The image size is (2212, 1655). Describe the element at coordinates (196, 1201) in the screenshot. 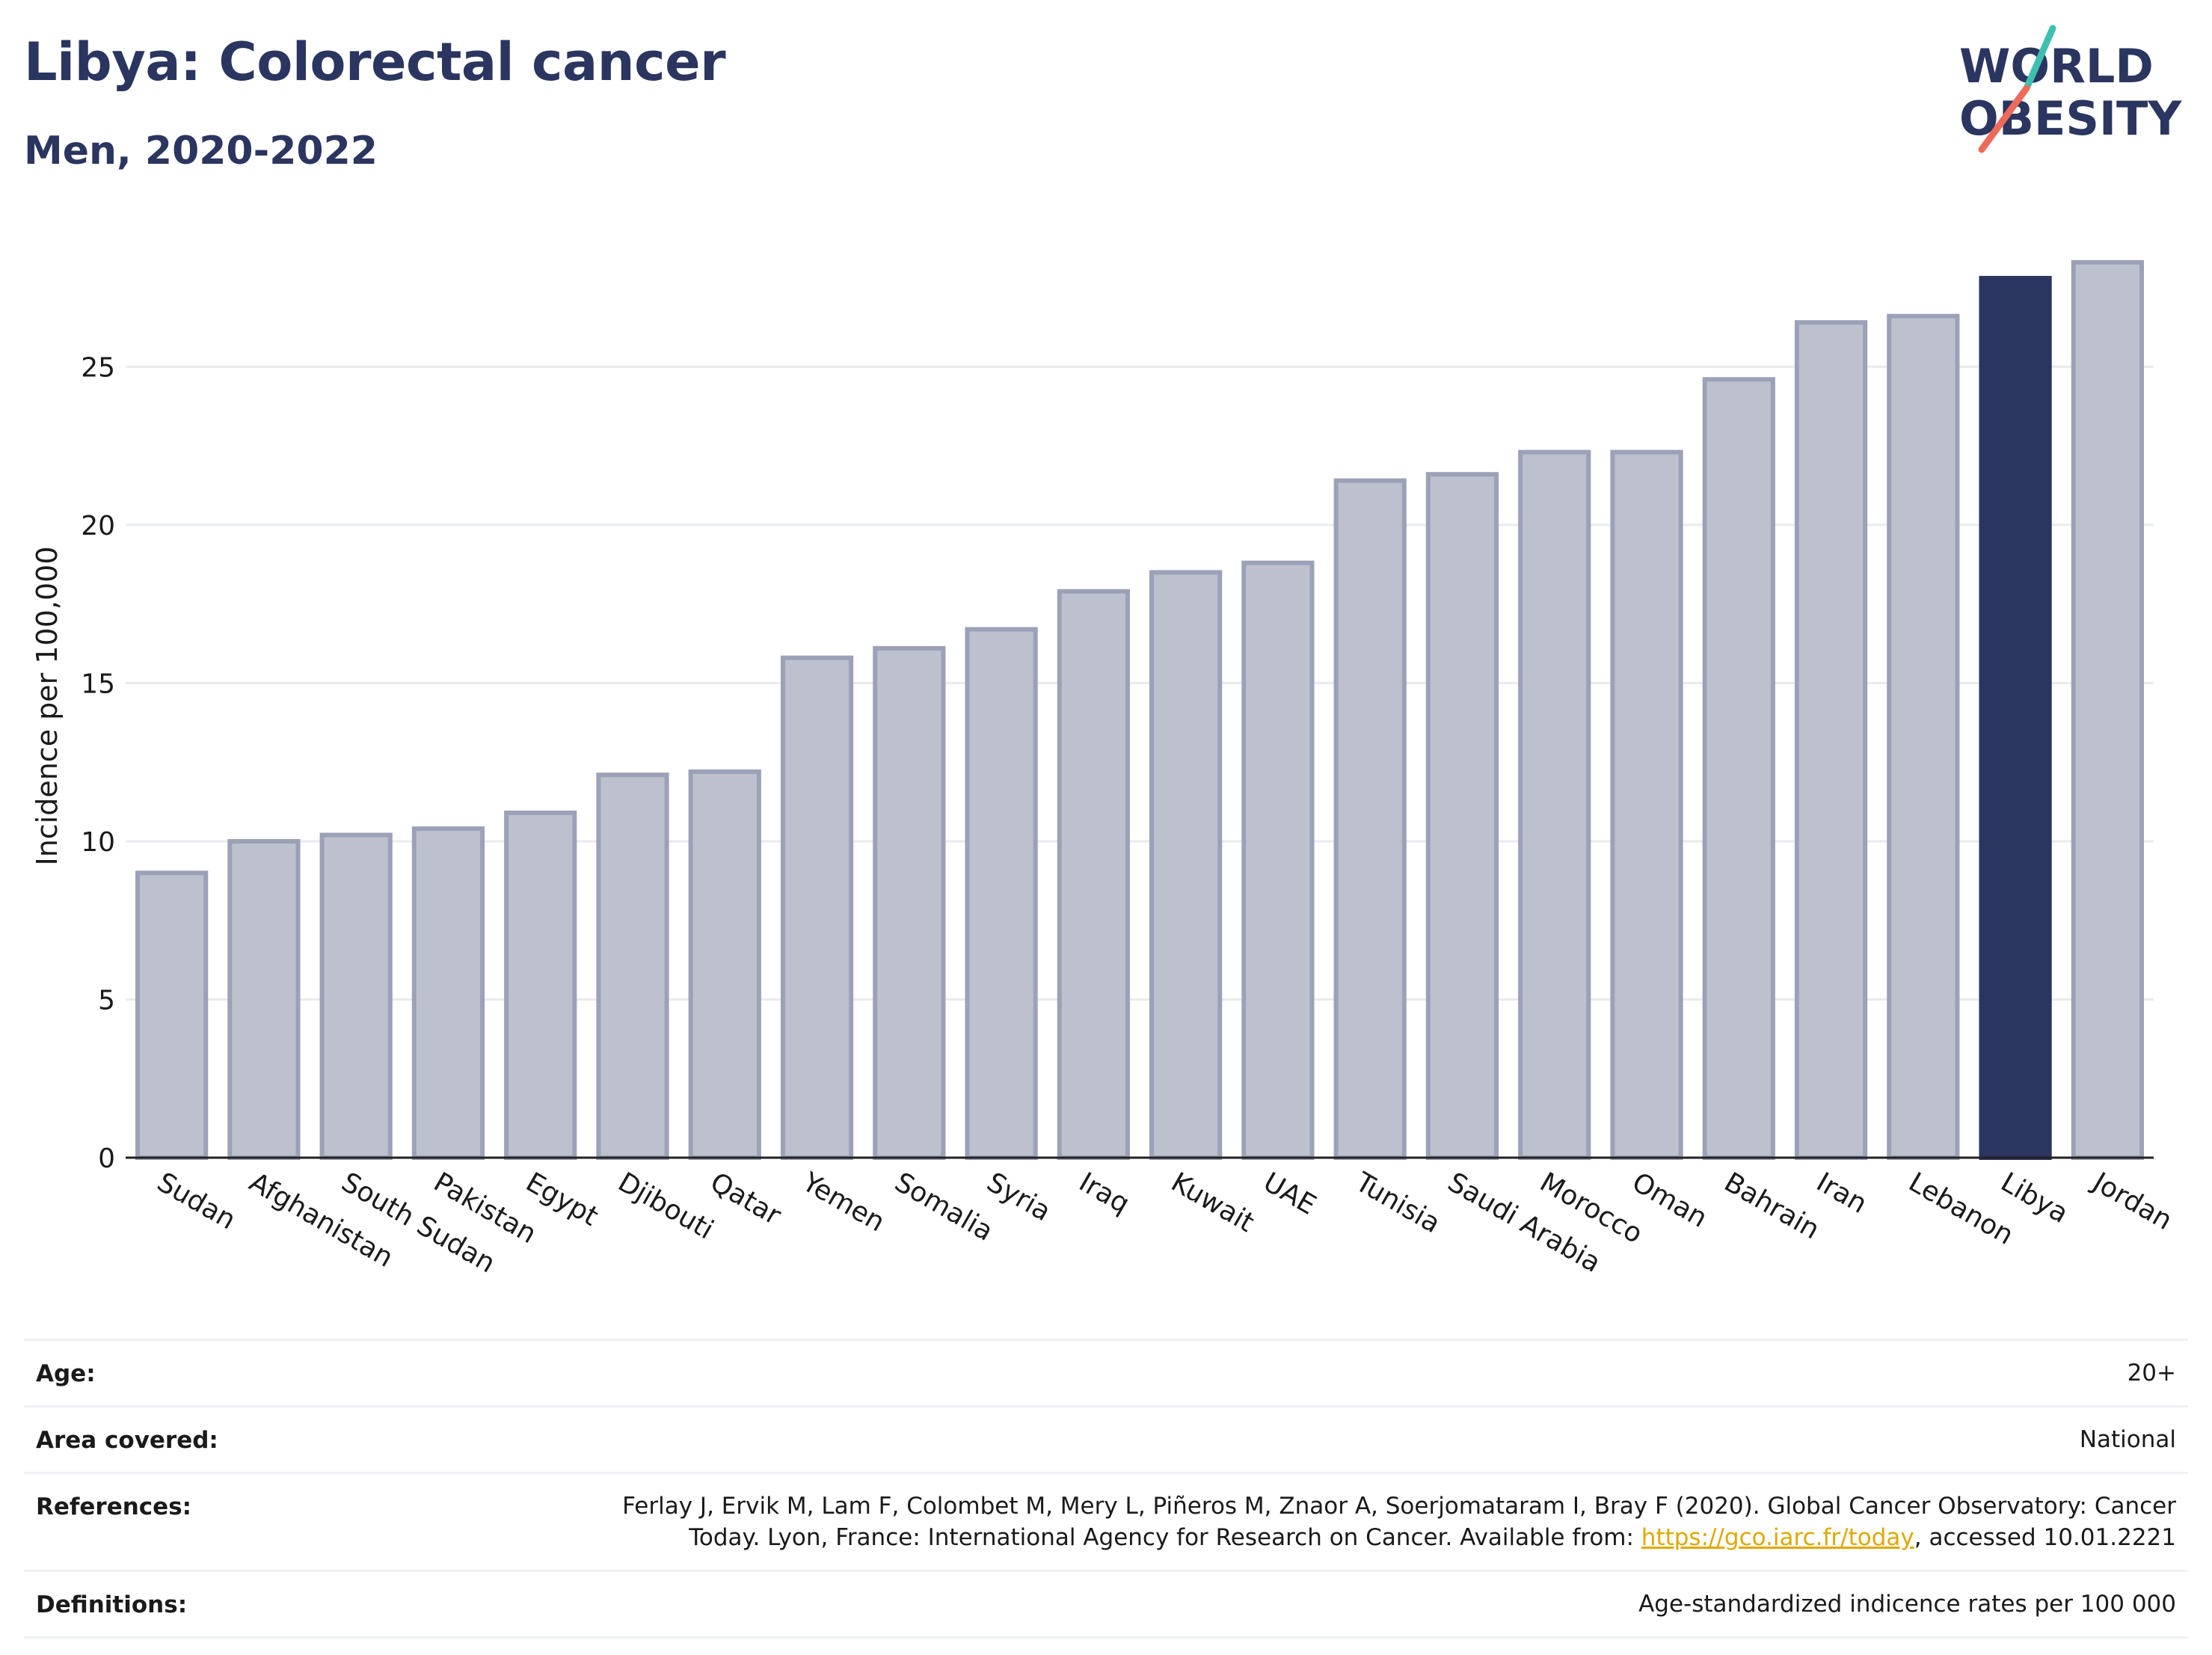

I see `x-tick-label: Sudan` at that location.